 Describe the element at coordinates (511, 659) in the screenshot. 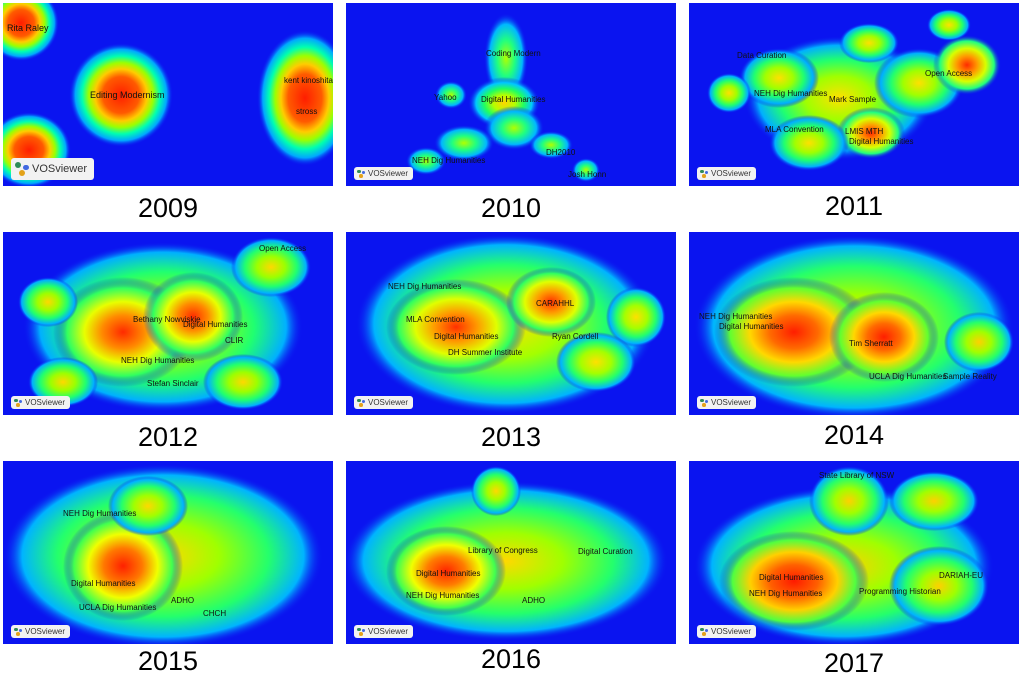

I see `year-caption-2016: 2016` at that location.